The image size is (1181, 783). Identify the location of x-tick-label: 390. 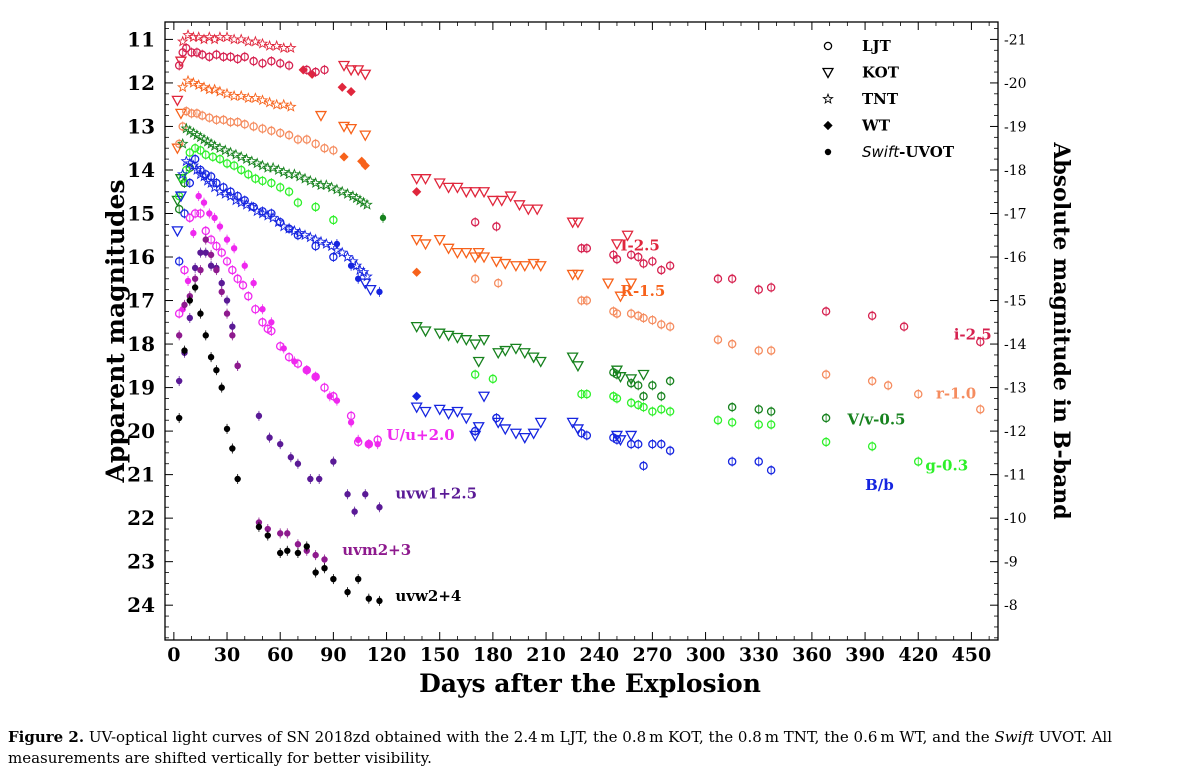
(865, 655).